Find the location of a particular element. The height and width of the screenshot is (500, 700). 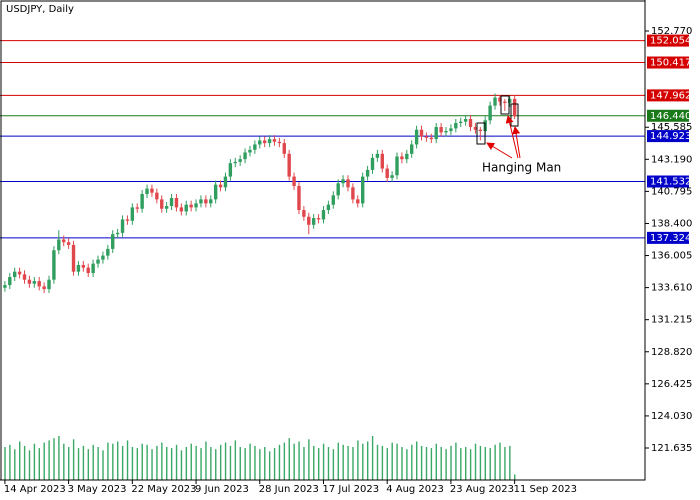

y-tick-label: 128.820 is located at coordinates (671, 352).